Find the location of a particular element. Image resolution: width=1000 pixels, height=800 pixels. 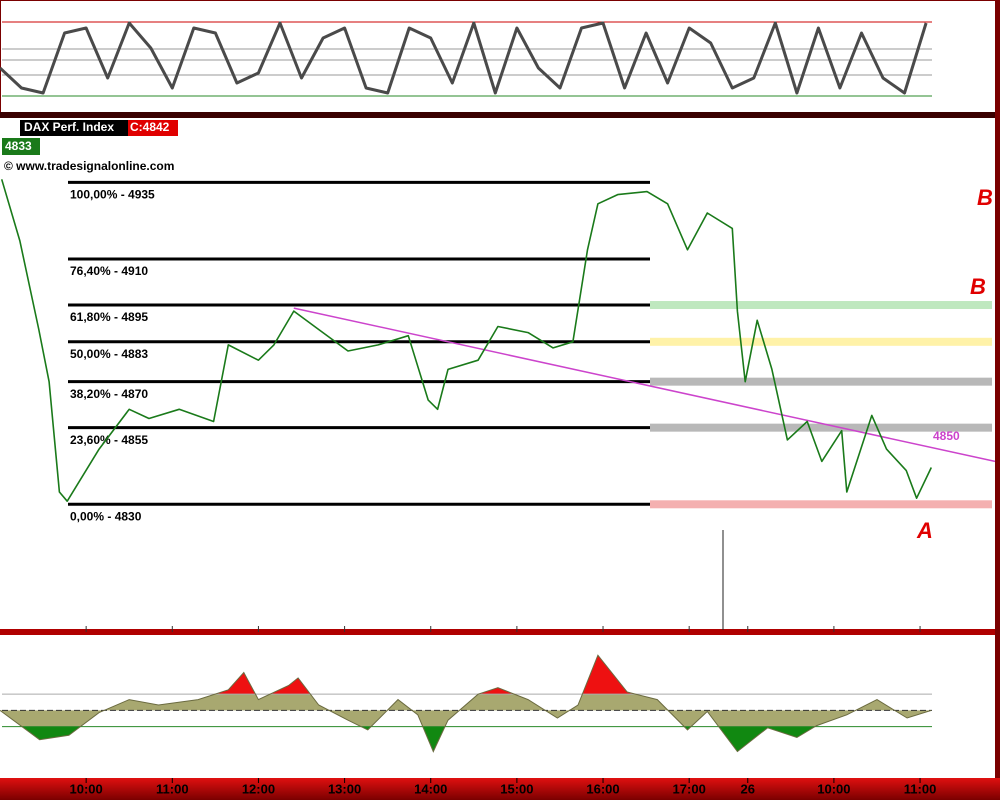

symbol: DAX Perf. Index is located at coordinates (69, 127).